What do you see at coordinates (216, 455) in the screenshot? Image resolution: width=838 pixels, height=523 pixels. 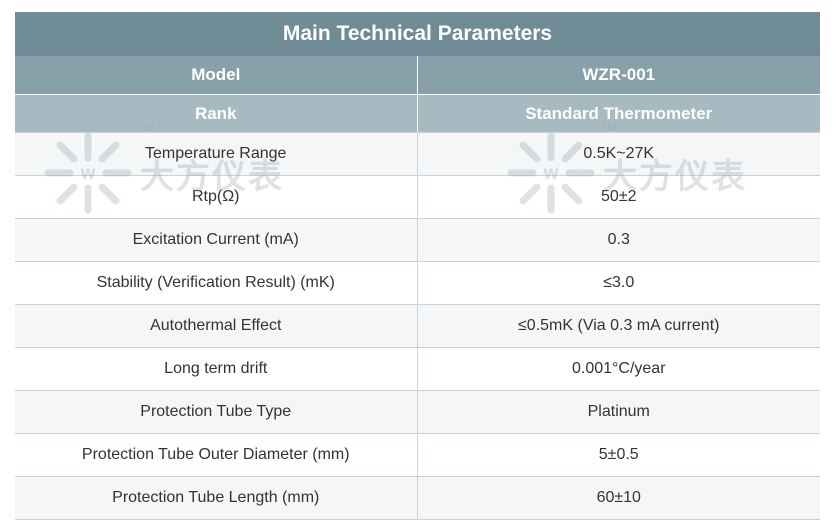 I see `row-label: Protection Tube Outer Diameter (mm)` at bounding box center [216, 455].